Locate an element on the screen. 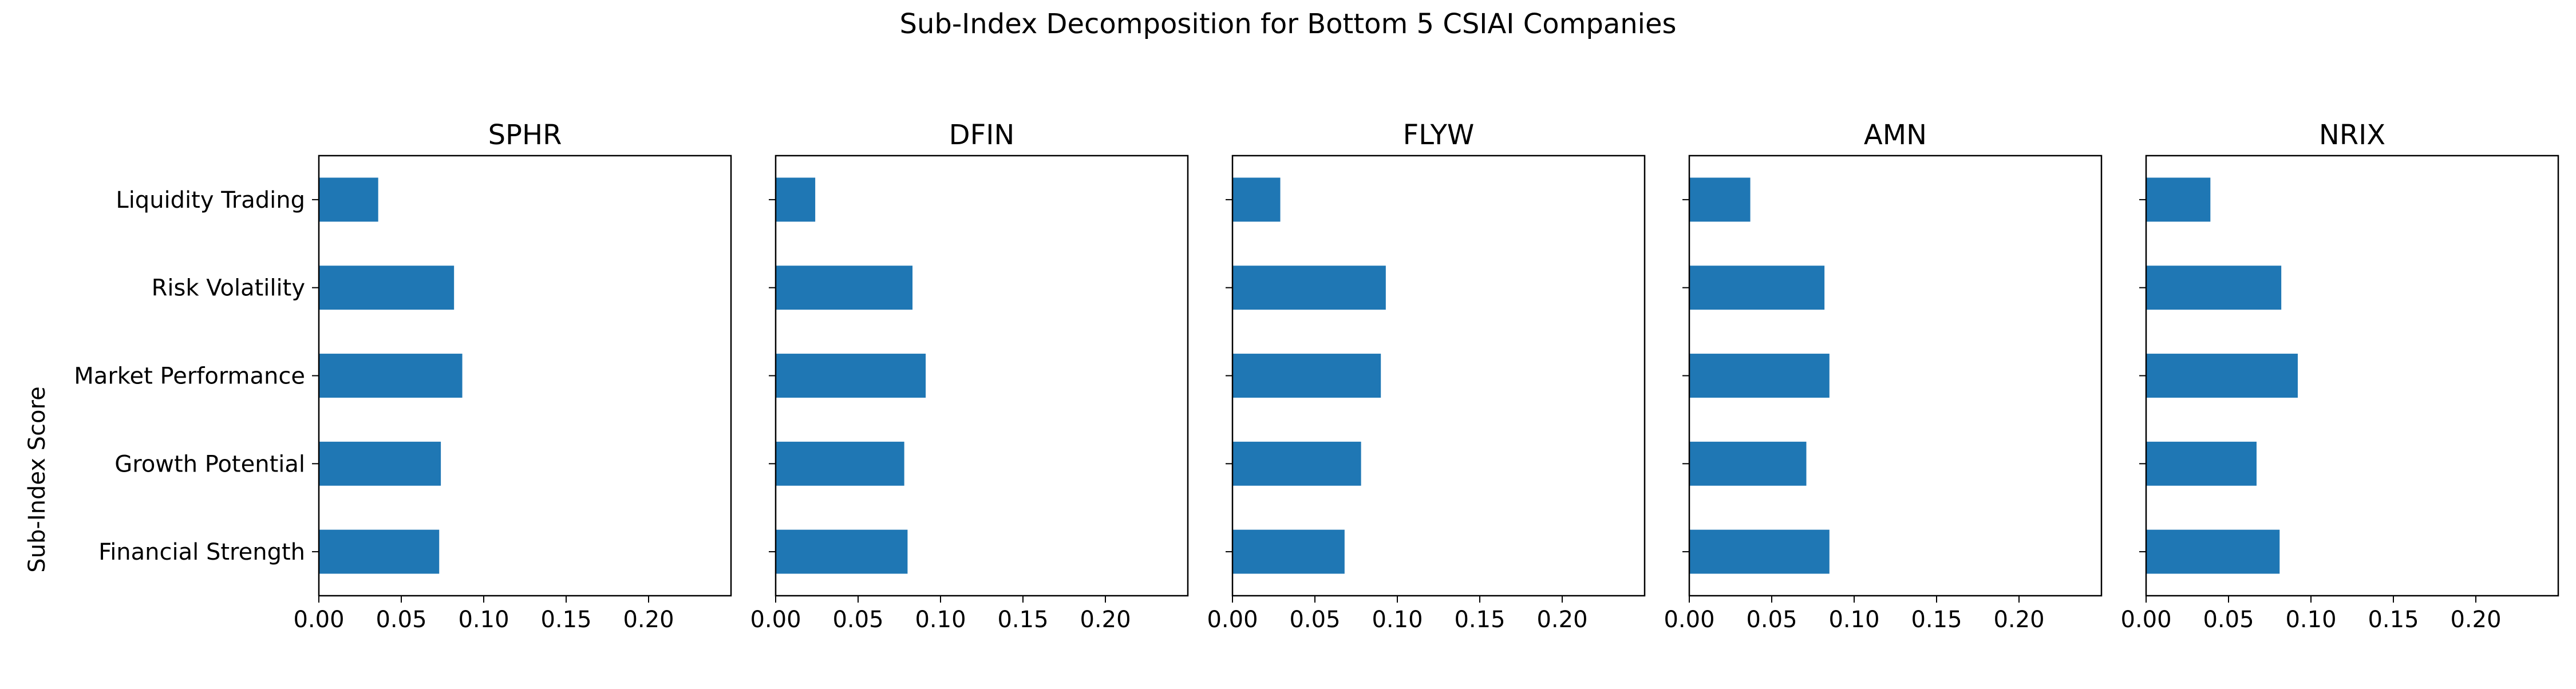  y-tick-label: Growth Potential is located at coordinates (209, 464).